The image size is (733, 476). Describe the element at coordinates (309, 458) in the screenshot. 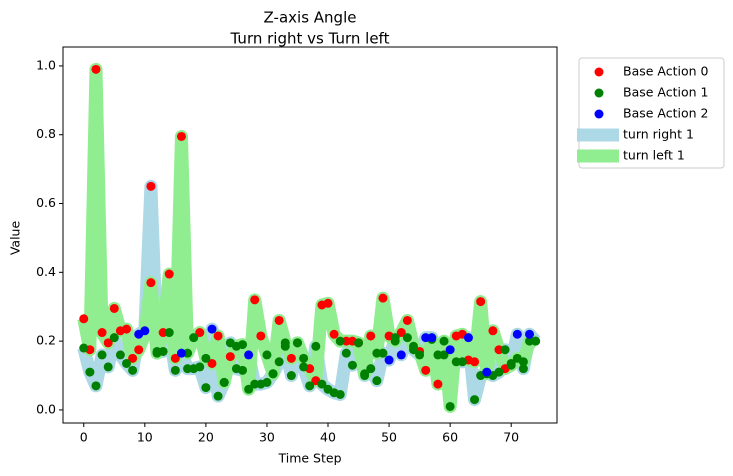

I see `x-axis-label: Time Step` at that location.